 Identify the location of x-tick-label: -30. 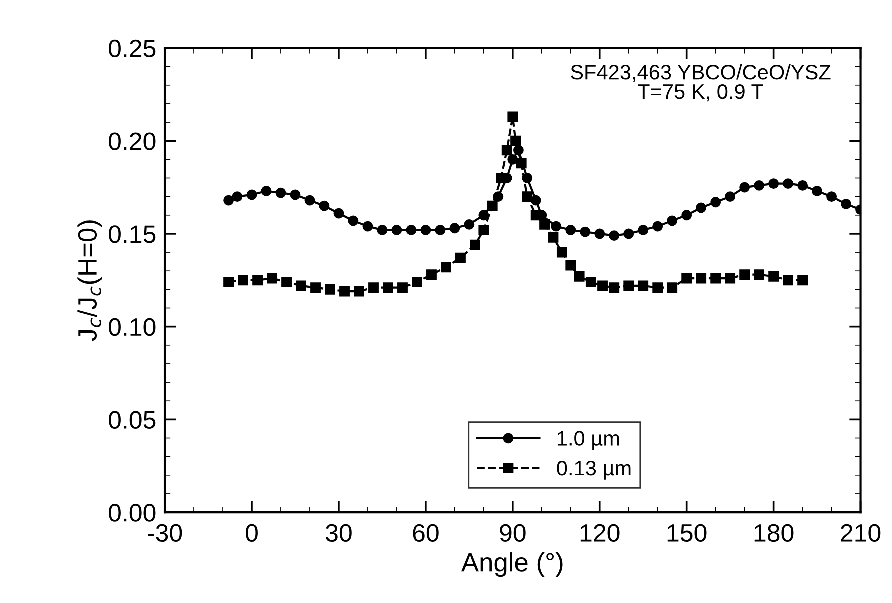
(165, 533).